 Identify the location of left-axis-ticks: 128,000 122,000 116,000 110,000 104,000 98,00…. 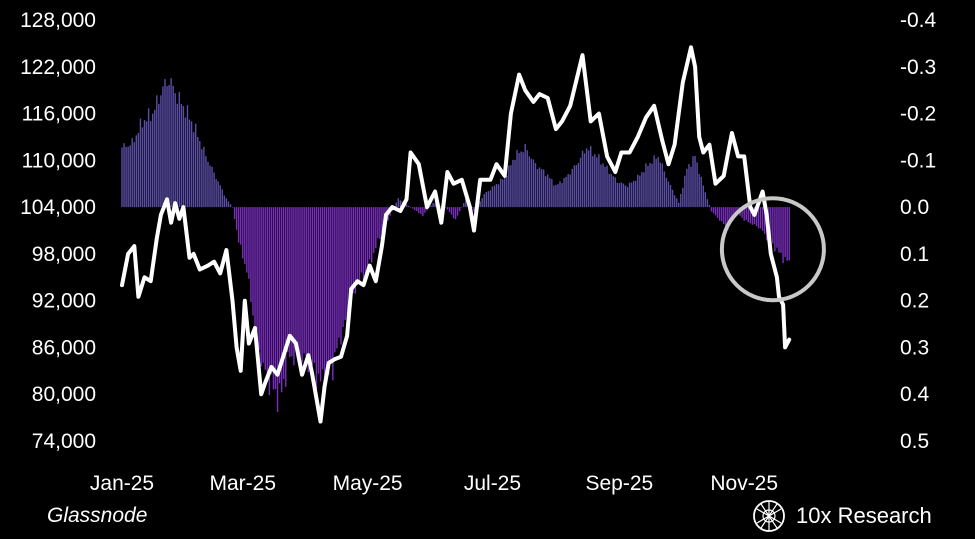
(58, 231).